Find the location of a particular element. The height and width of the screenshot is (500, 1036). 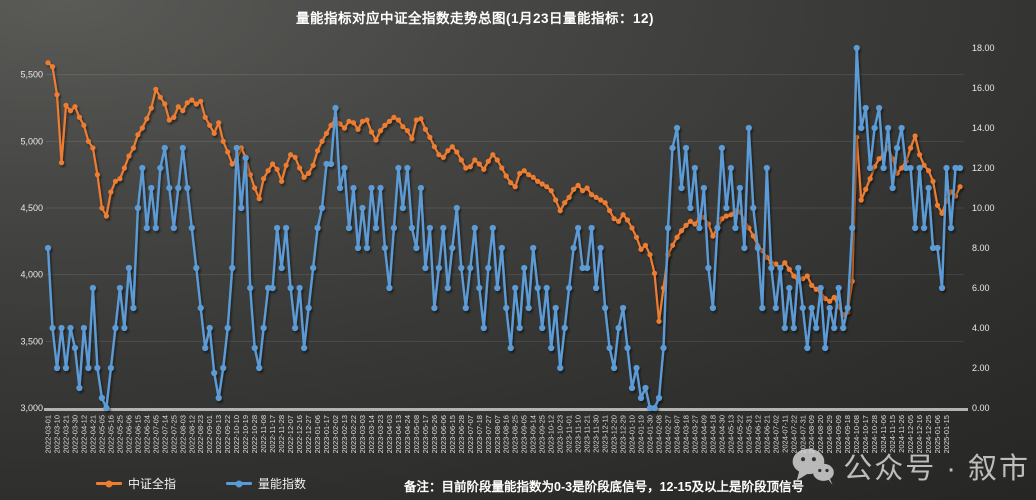

right-axis-label: 14.00 is located at coordinates (983, 128).